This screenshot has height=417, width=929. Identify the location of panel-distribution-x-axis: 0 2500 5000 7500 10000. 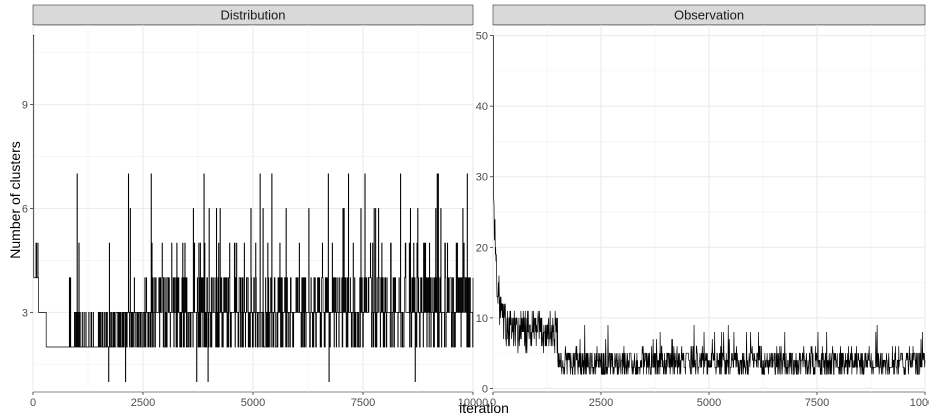
(259, 400).